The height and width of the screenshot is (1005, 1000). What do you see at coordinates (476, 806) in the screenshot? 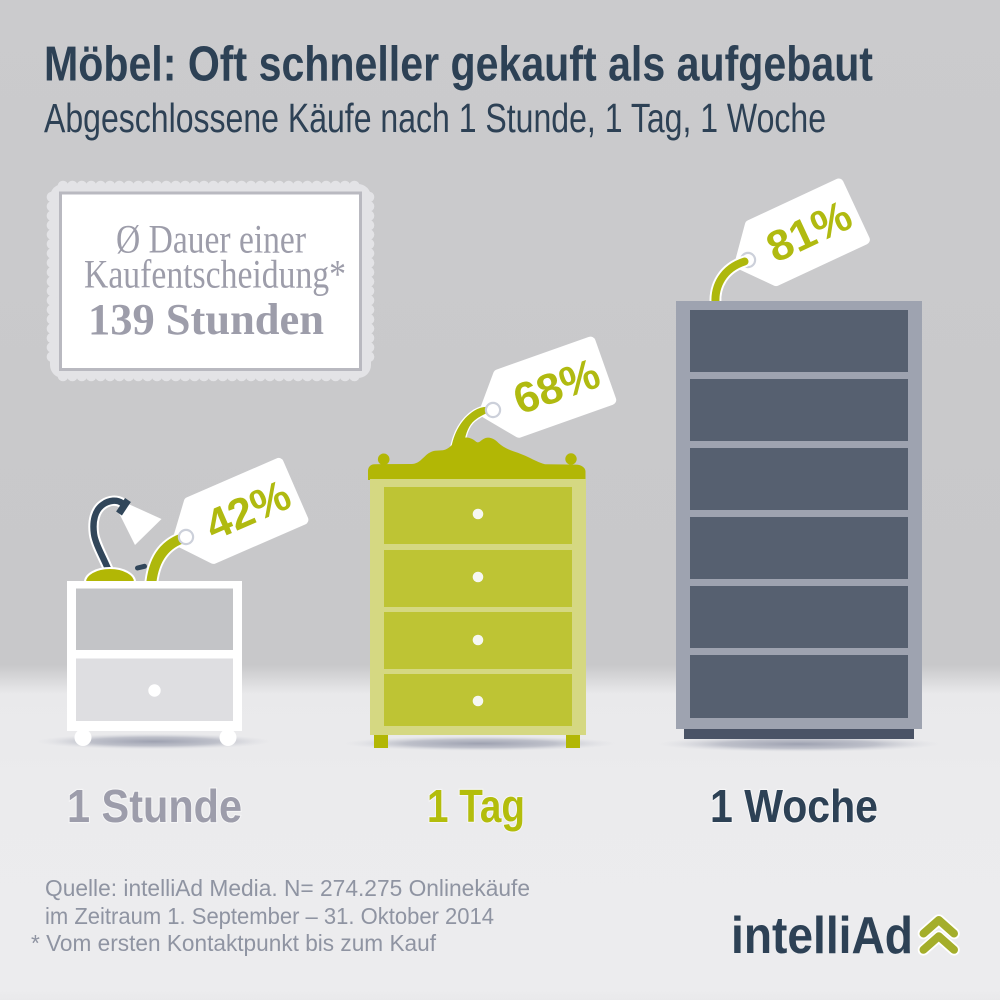
I see `svg-text: 1 Tag` at bounding box center [476, 806].